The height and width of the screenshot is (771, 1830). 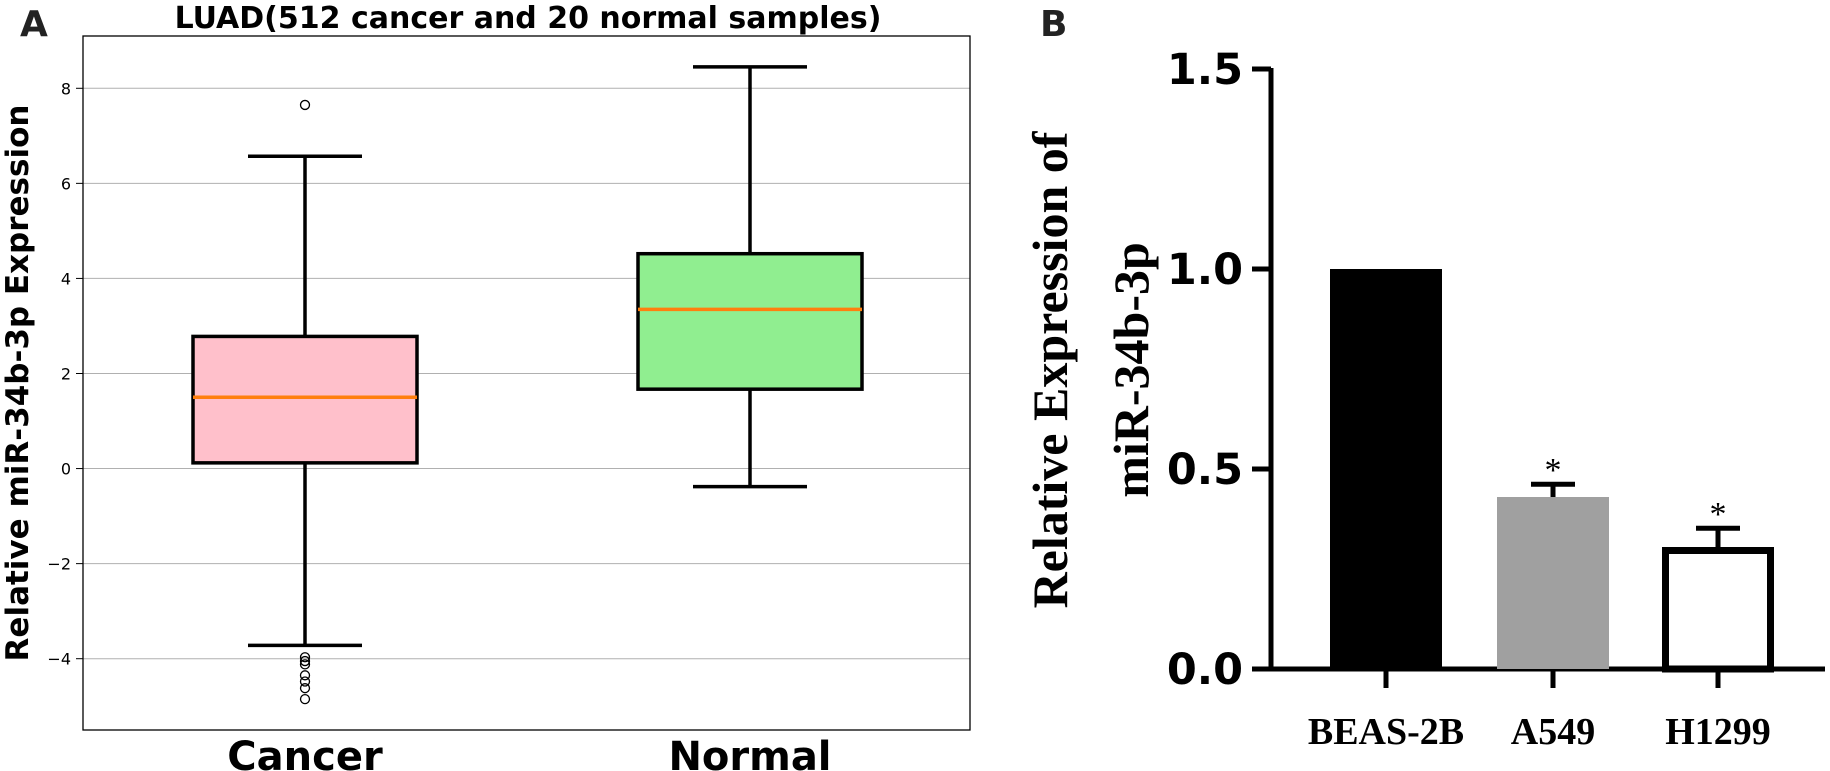 I want to click on x-category-label: BEAS-2B, so click(x=1386, y=732).